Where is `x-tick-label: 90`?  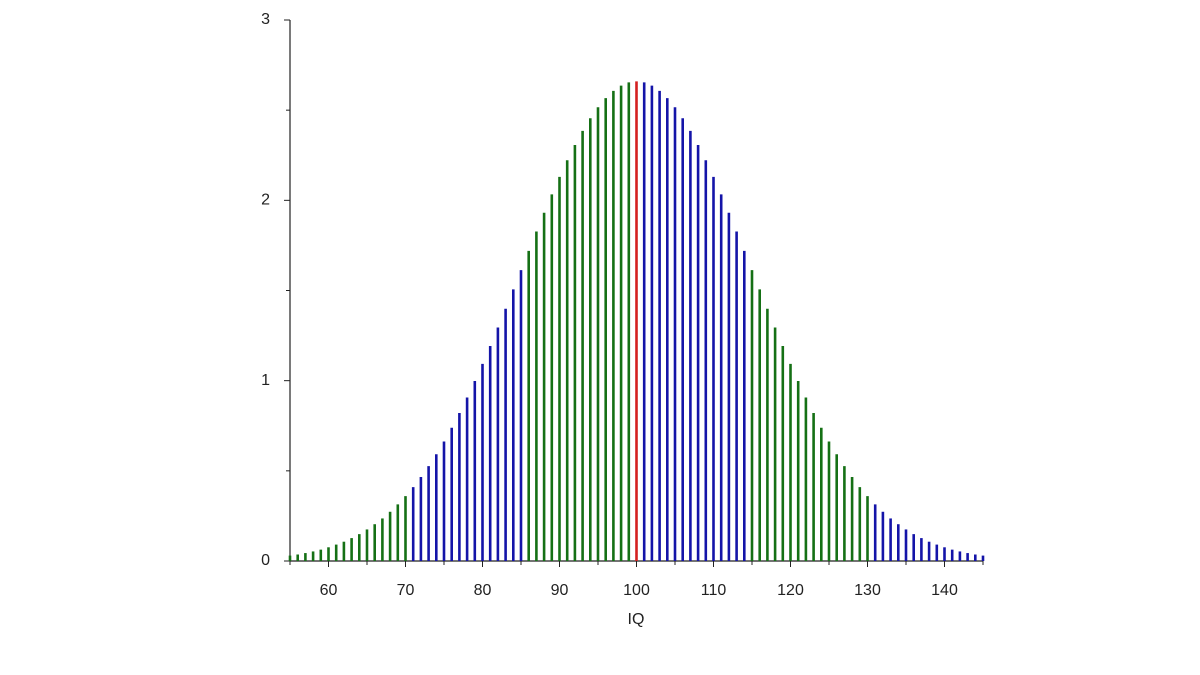
x-tick-label: 90 is located at coordinates (560, 590).